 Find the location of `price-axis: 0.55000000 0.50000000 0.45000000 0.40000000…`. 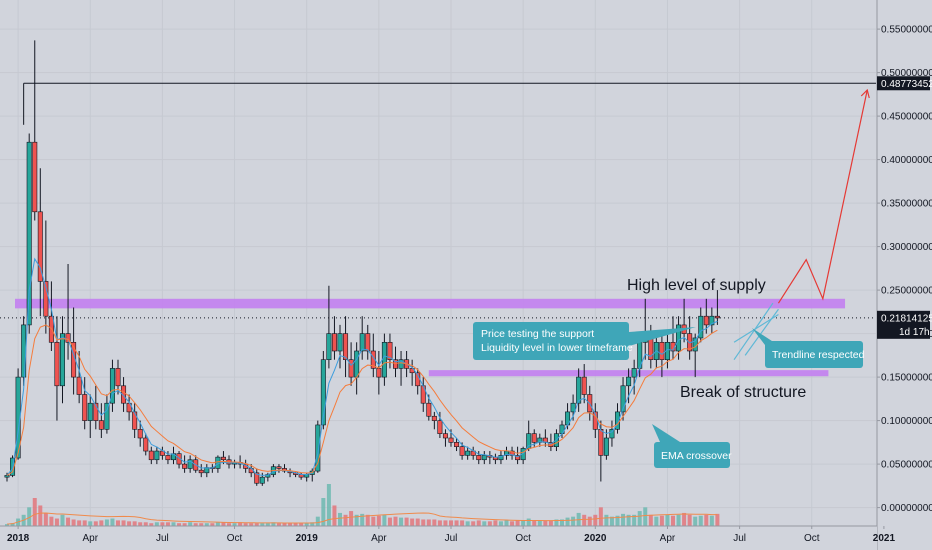

price-axis: 0.55000000 0.50000000 0.45000000 0.40000000… is located at coordinates (904, 275).